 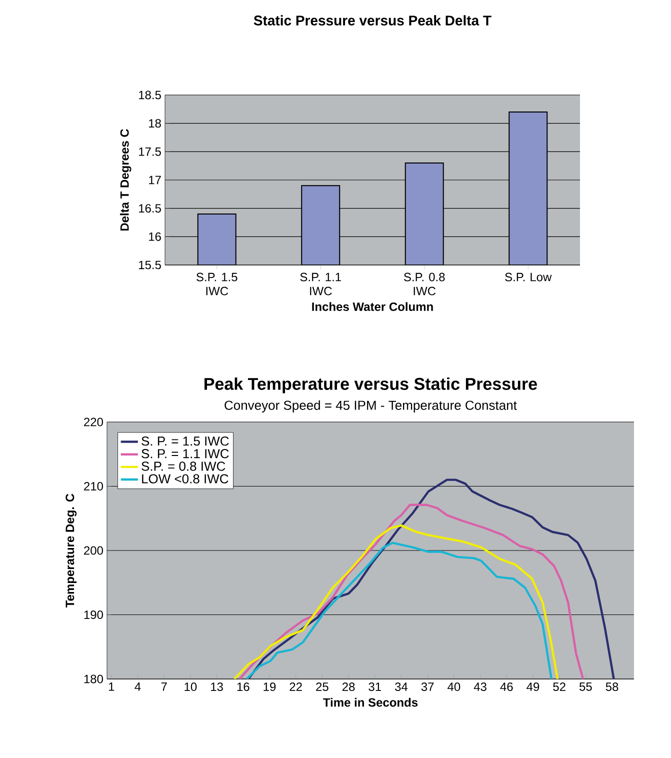 What do you see at coordinates (155, 180) in the screenshot?
I see `y-tick-label: 17` at bounding box center [155, 180].